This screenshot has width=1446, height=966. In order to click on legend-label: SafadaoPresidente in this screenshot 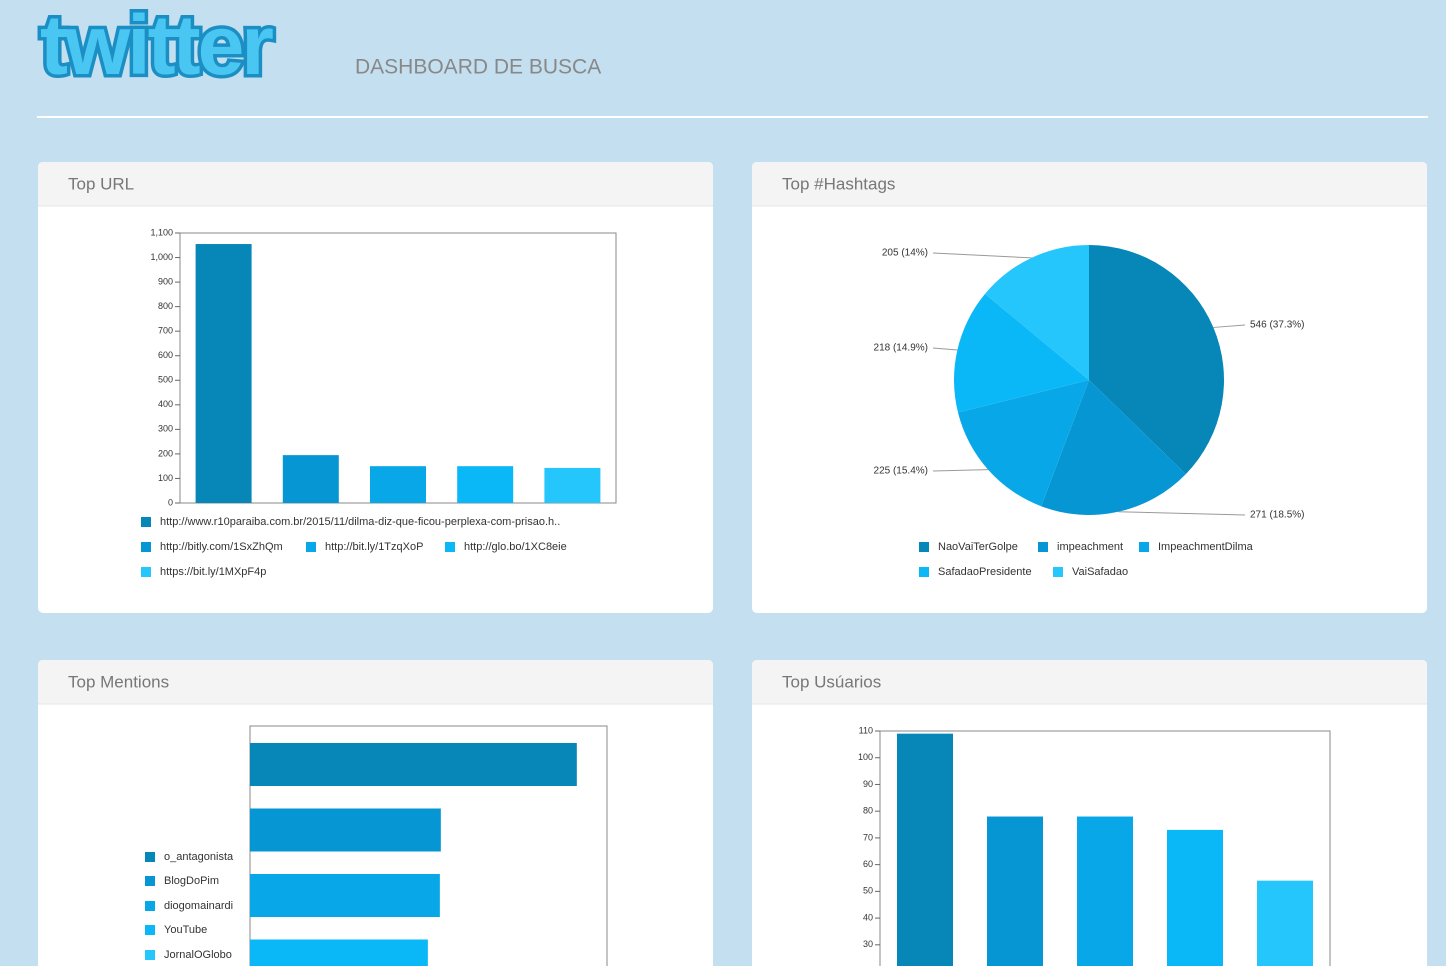, I will do `click(985, 572)`.